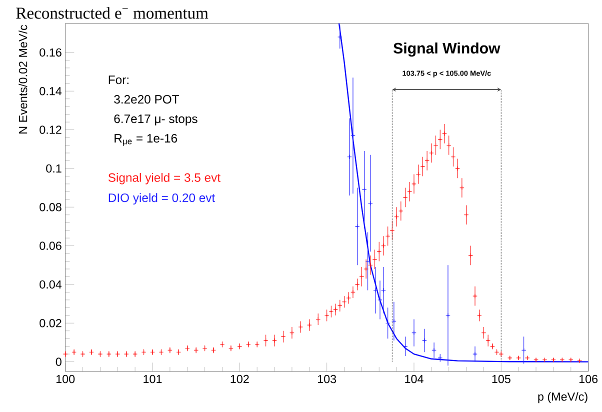  I want to click on annotation: 3.2e20 POT, so click(147, 99).